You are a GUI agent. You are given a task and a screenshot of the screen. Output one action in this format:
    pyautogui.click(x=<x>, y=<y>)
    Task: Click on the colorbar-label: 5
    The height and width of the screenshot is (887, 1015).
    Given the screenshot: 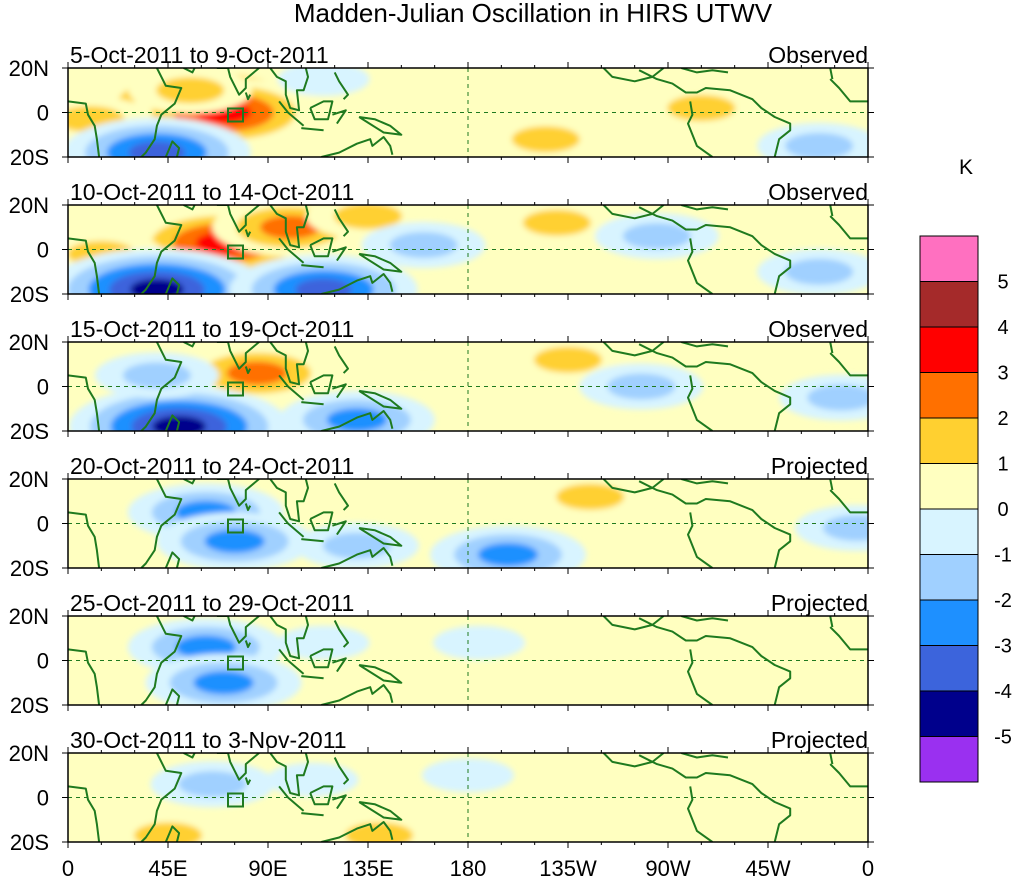 What is the action you would take?
    pyautogui.click(x=1002, y=283)
    